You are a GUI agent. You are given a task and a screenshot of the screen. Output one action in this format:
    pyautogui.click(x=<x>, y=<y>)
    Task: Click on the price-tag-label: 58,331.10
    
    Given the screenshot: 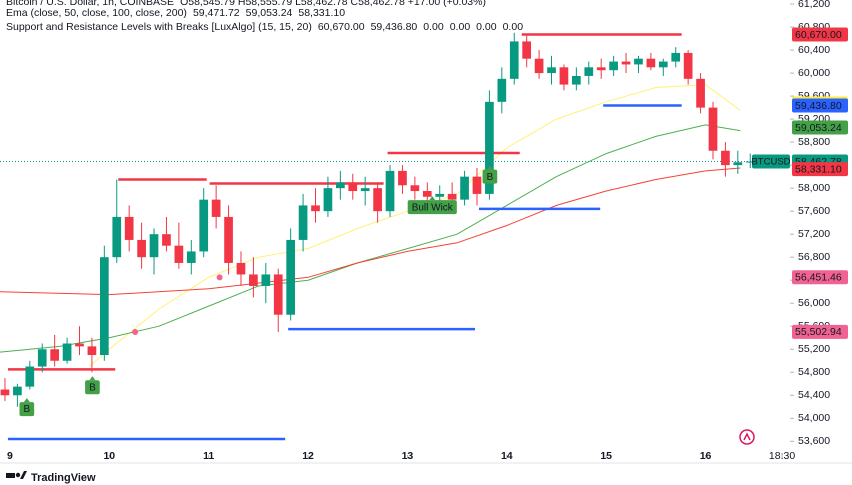 What is the action you would take?
    pyautogui.click(x=818, y=169)
    